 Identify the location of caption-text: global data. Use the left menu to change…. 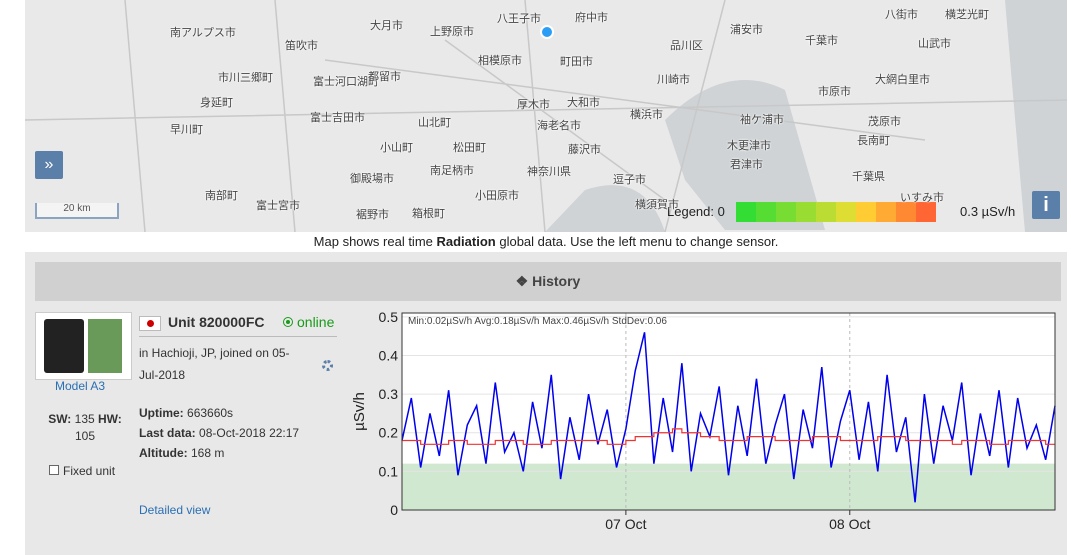
(637, 241).